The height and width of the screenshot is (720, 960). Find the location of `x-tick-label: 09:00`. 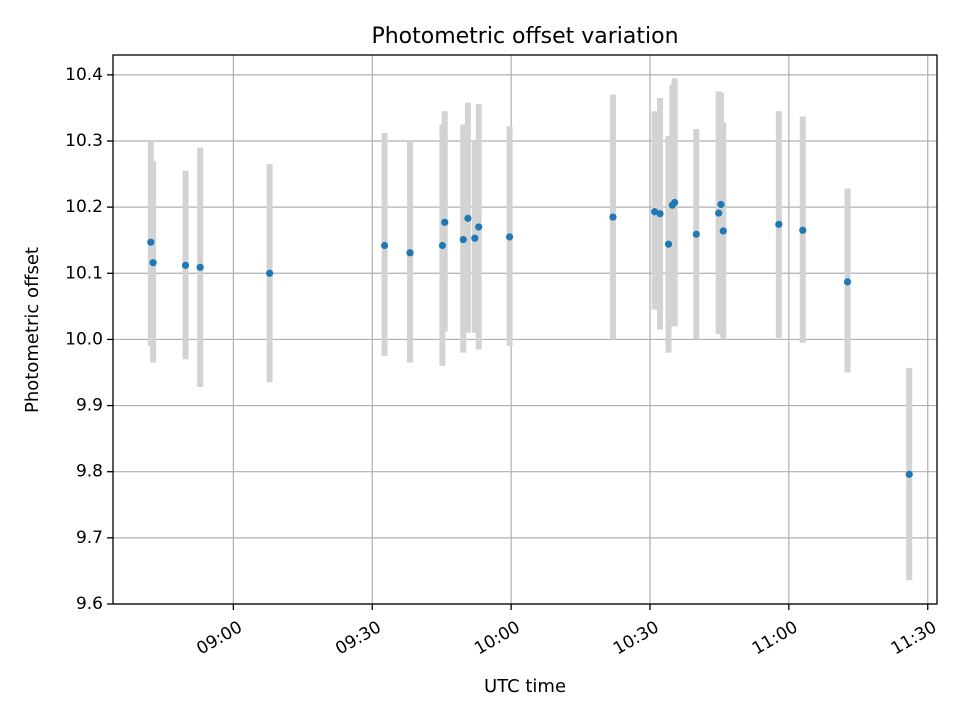

x-tick-label: 09:00 is located at coordinates (219, 638).